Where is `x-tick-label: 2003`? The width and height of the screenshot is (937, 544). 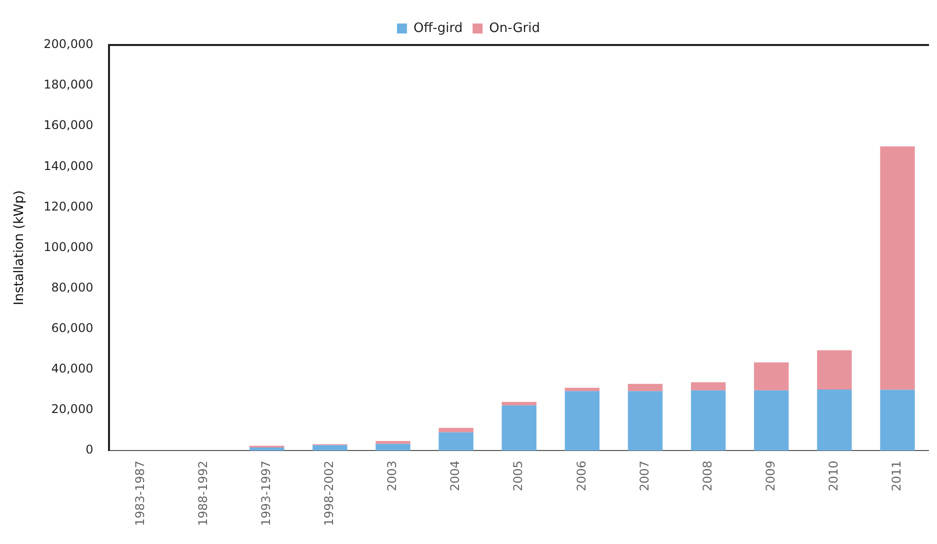 x-tick-label: 2003 is located at coordinates (392, 476).